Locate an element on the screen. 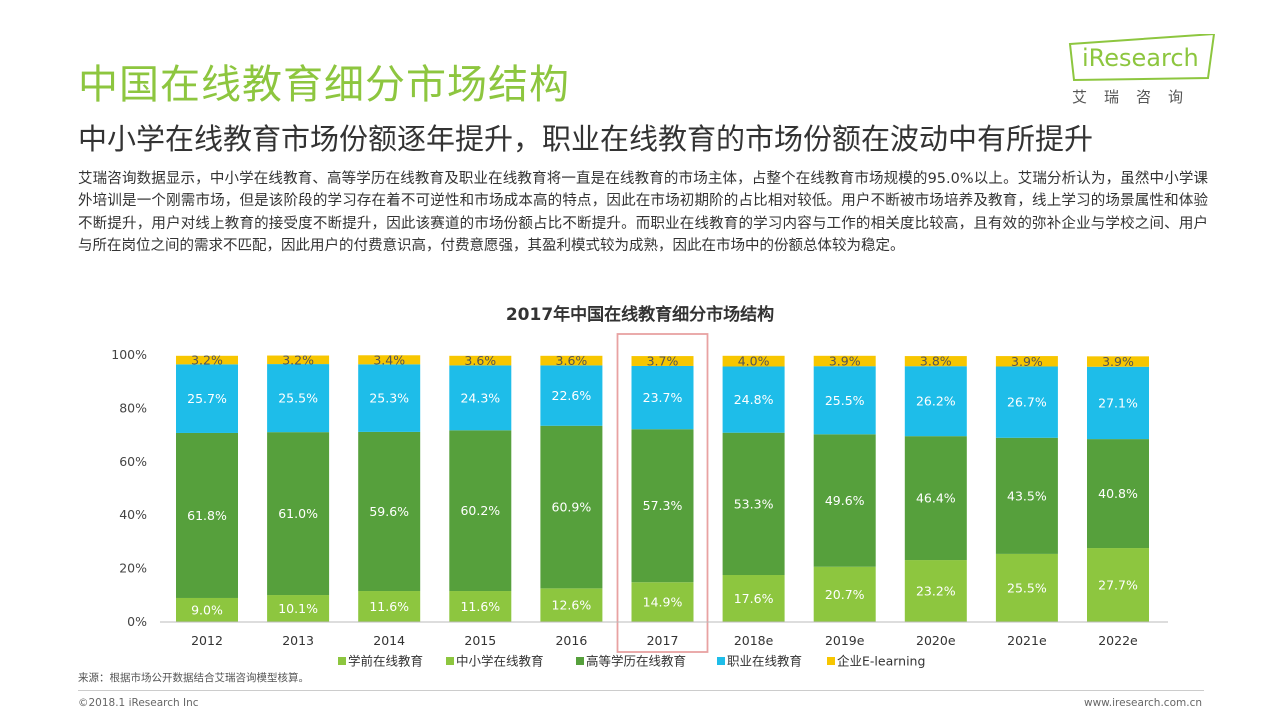 This screenshot has height=720, width=1280. website-link: www.iresearch.com.cn is located at coordinates (1142, 703).